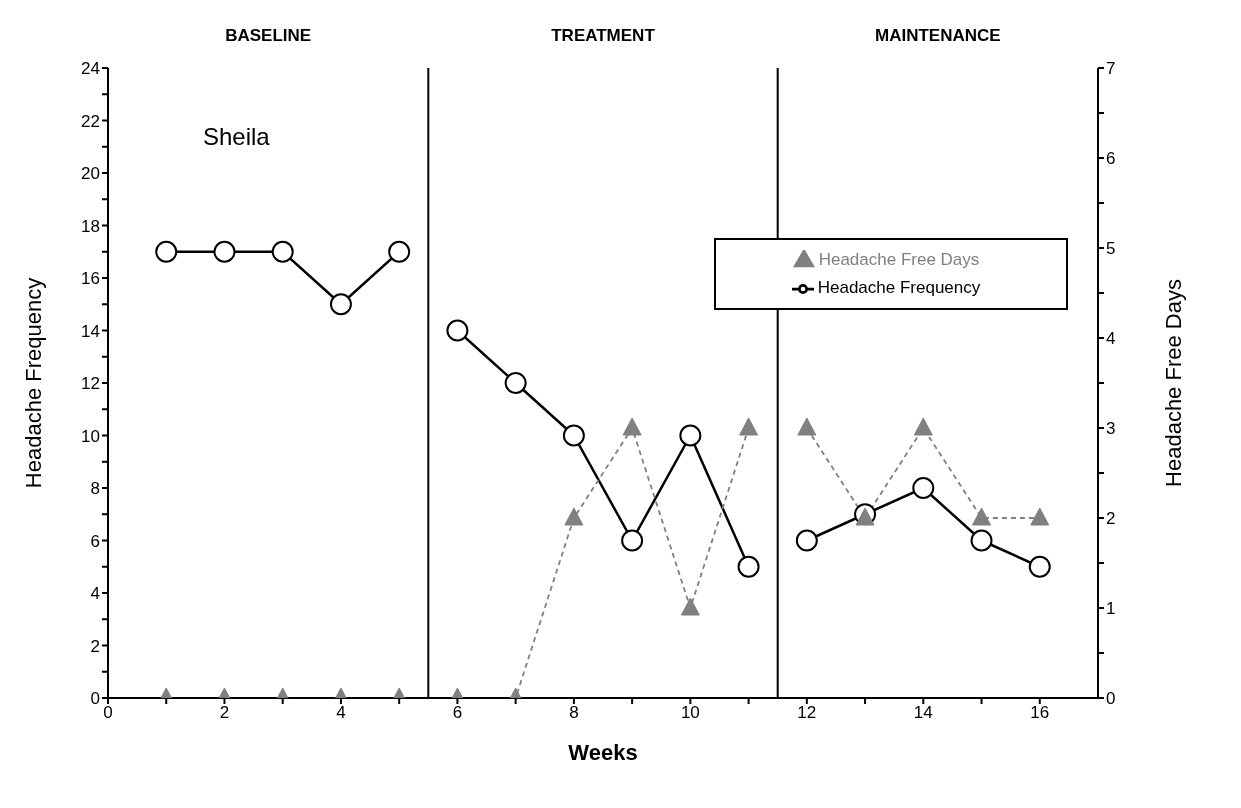  What do you see at coordinates (1111, 519) in the screenshot?
I see `y2-tick-label: 2` at bounding box center [1111, 519].